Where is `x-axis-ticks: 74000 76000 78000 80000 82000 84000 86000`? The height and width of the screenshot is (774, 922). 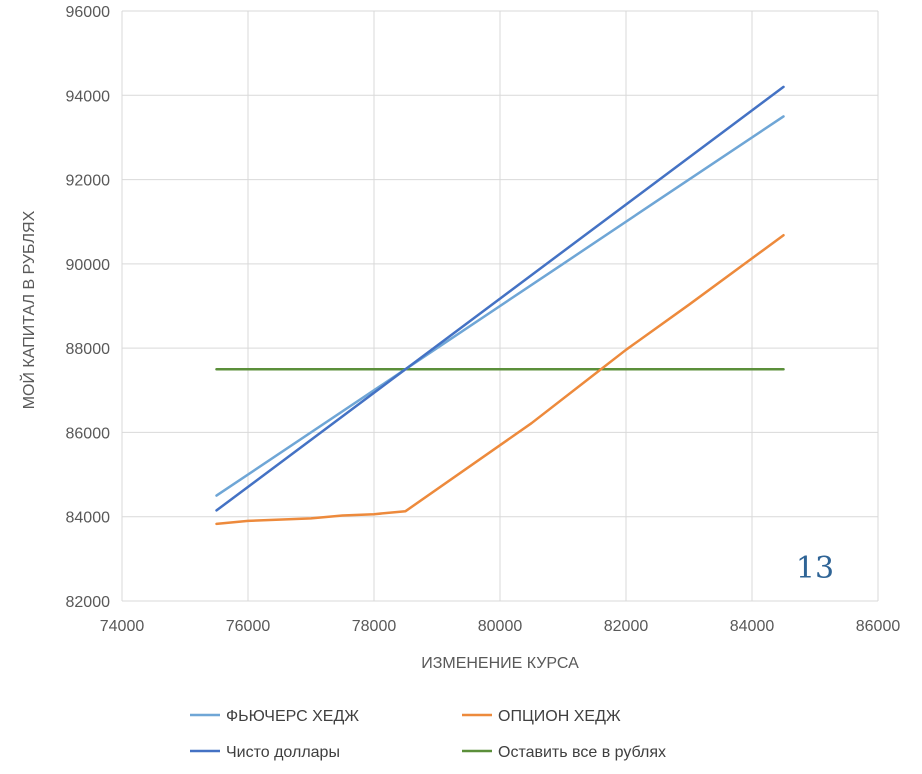
x-axis-ticks: 74000 76000 78000 80000 82000 84000 86000 is located at coordinates (500, 626).